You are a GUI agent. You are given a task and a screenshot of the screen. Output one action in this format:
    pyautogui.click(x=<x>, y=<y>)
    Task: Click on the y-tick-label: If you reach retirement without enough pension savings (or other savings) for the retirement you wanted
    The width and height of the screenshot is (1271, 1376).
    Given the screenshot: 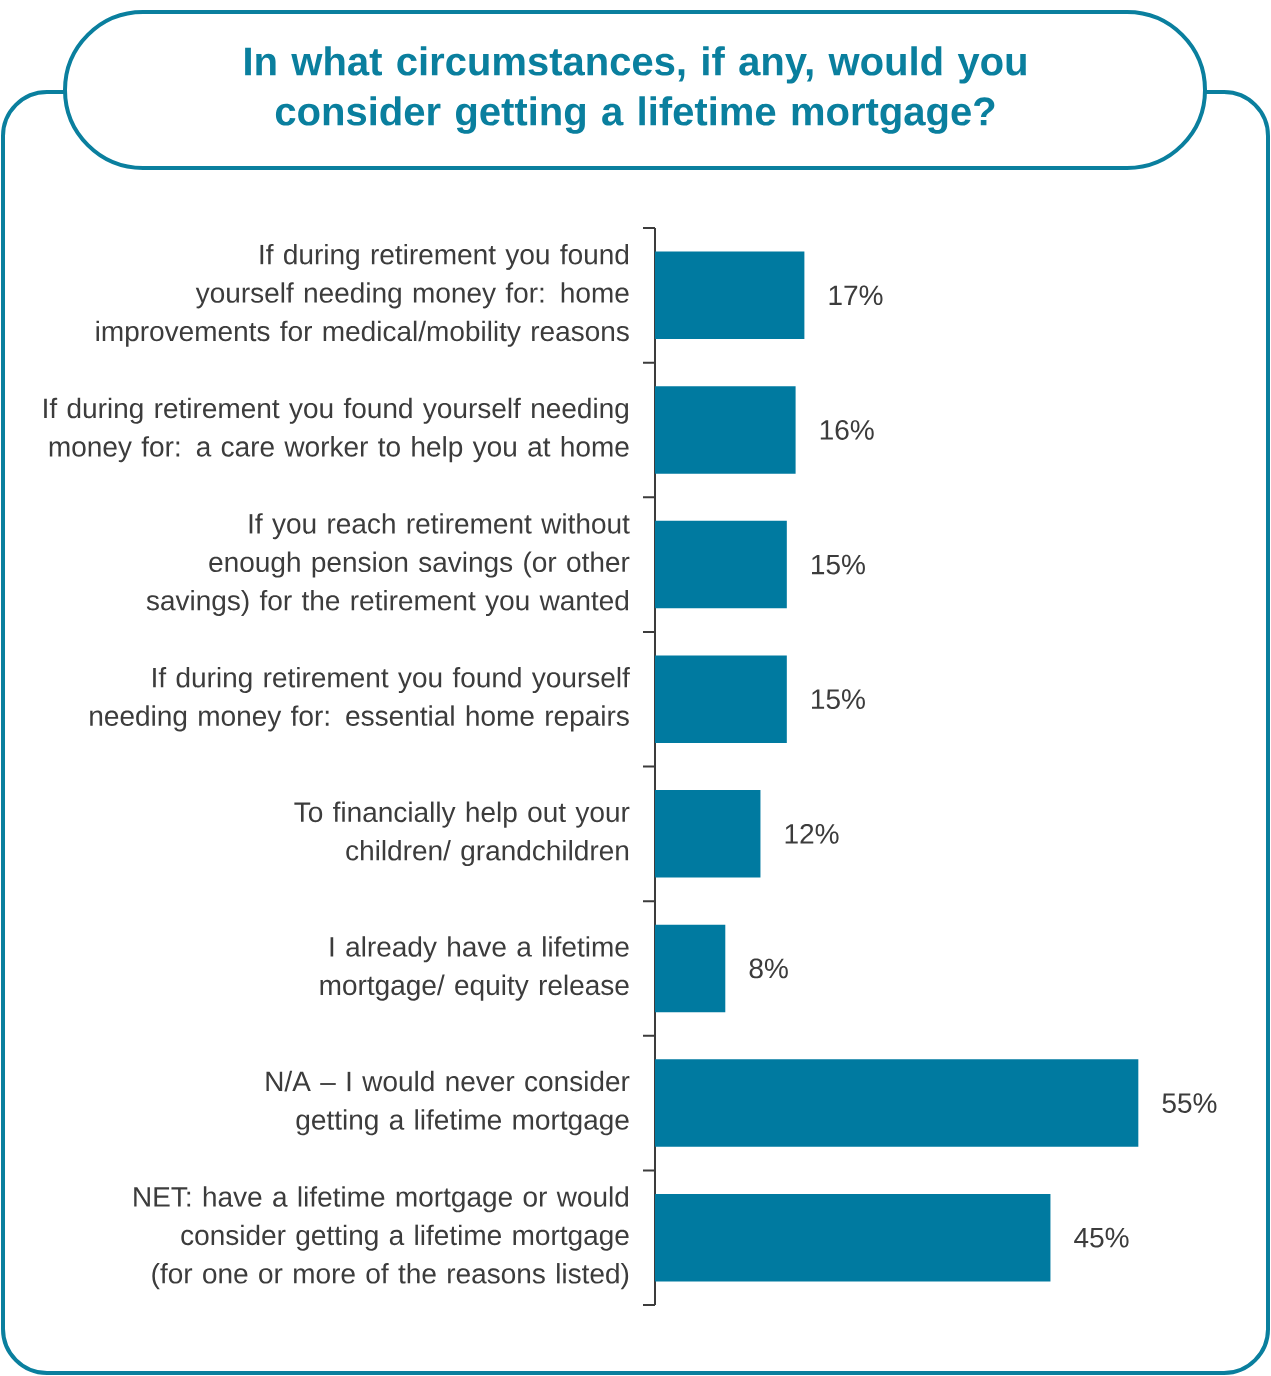 What is the action you would take?
    pyautogui.click(x=388, y=565)
    